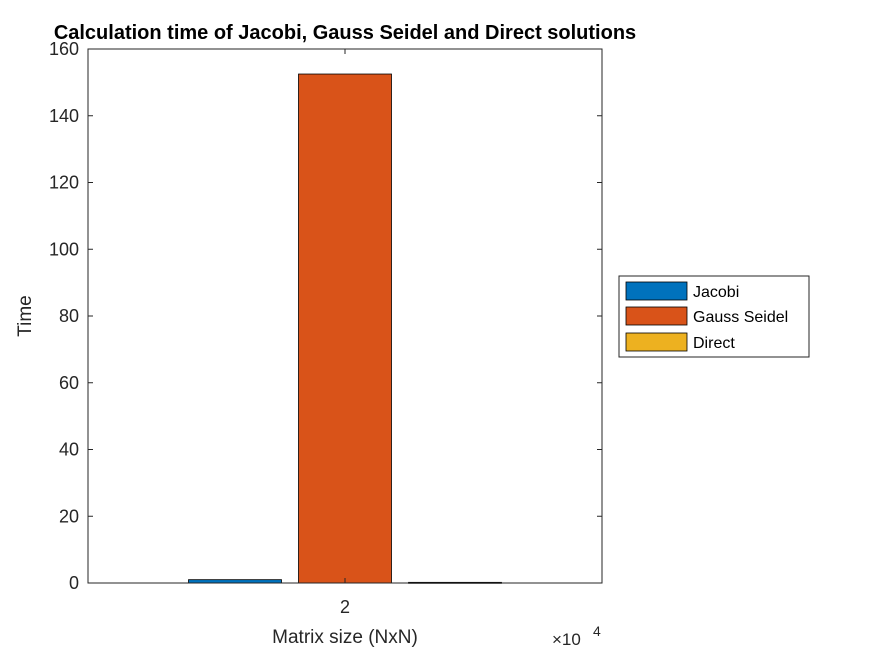 Image resolution: width=875 pixels, height=656 pixels. Describe the element at coordinates (64, 249) in the screenshot. I see `y-tick-label-100: 100` at that location.